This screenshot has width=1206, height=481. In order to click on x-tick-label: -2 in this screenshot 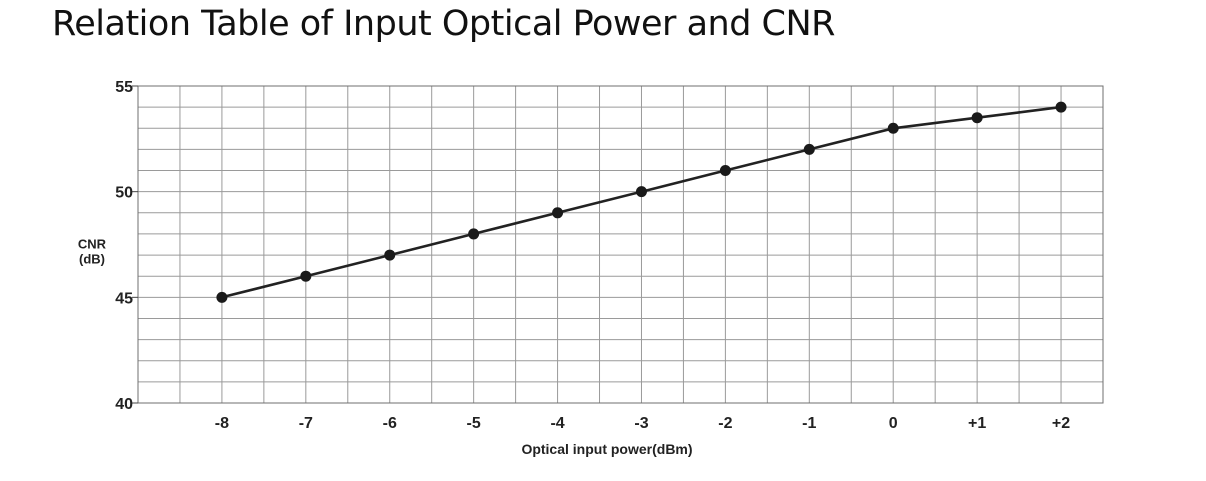, I will do `click(725, 423)`.